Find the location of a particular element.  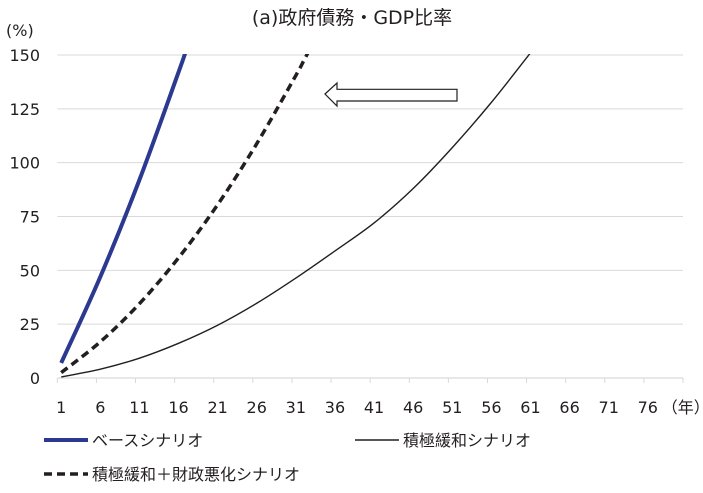

x-tick-label: 61 is located at coordinates (530, 407).